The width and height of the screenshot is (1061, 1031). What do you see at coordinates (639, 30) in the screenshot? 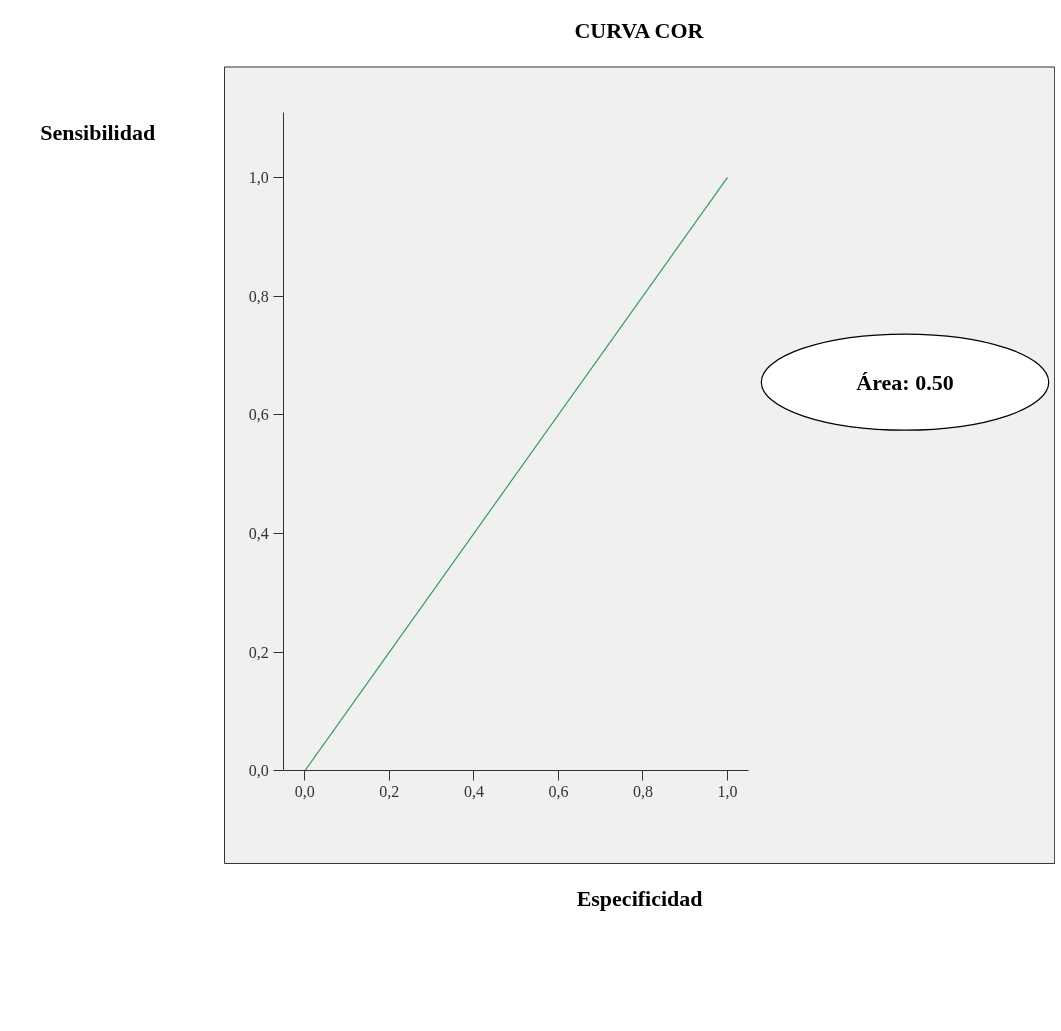
I see `chart-title: CURVA COR` at bounding box center [639, 30].